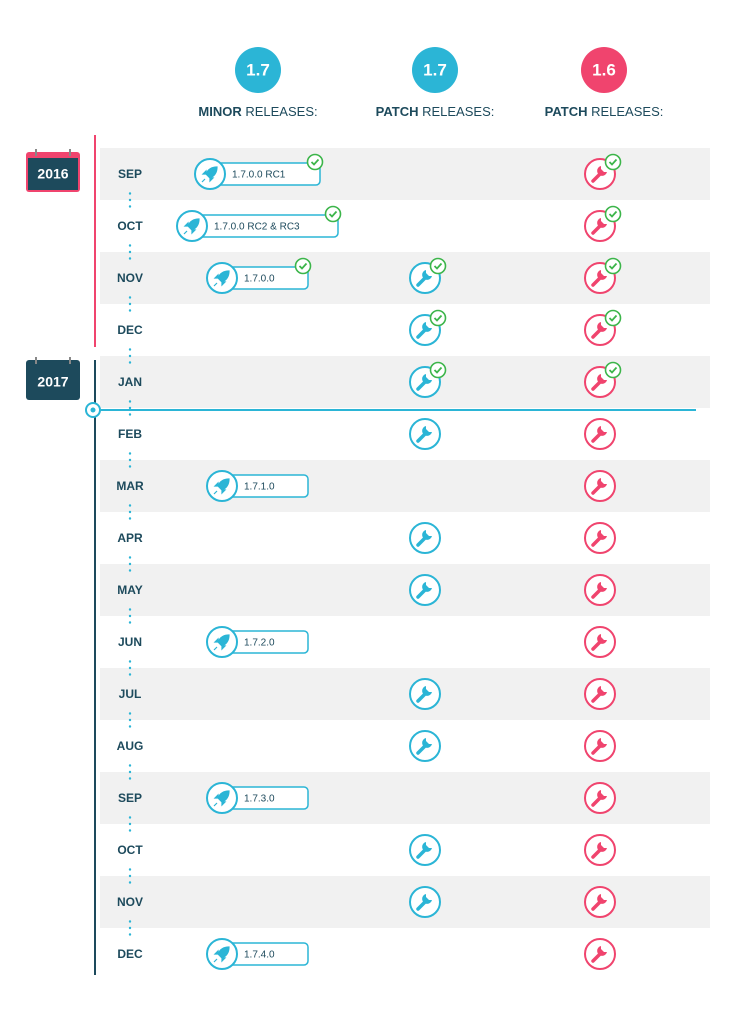 The height and width of the screenshot is (1024, 737). Describe the element at coordinates (53, 174) in the screenshot. I see `year-badge-body` at that location.